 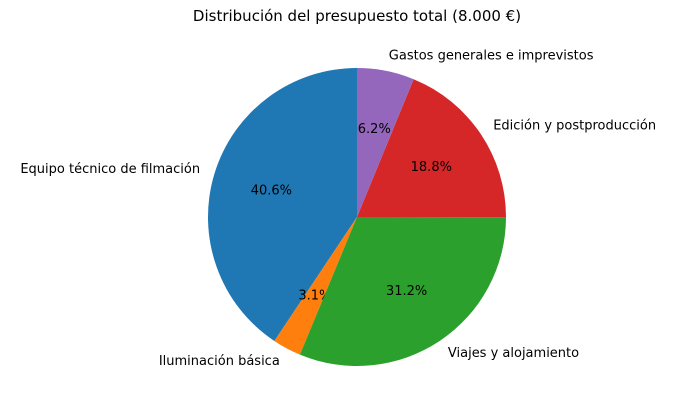 I want to click on slice-label-0: Equipo técnico de filmación, so click(x=110, y=169).